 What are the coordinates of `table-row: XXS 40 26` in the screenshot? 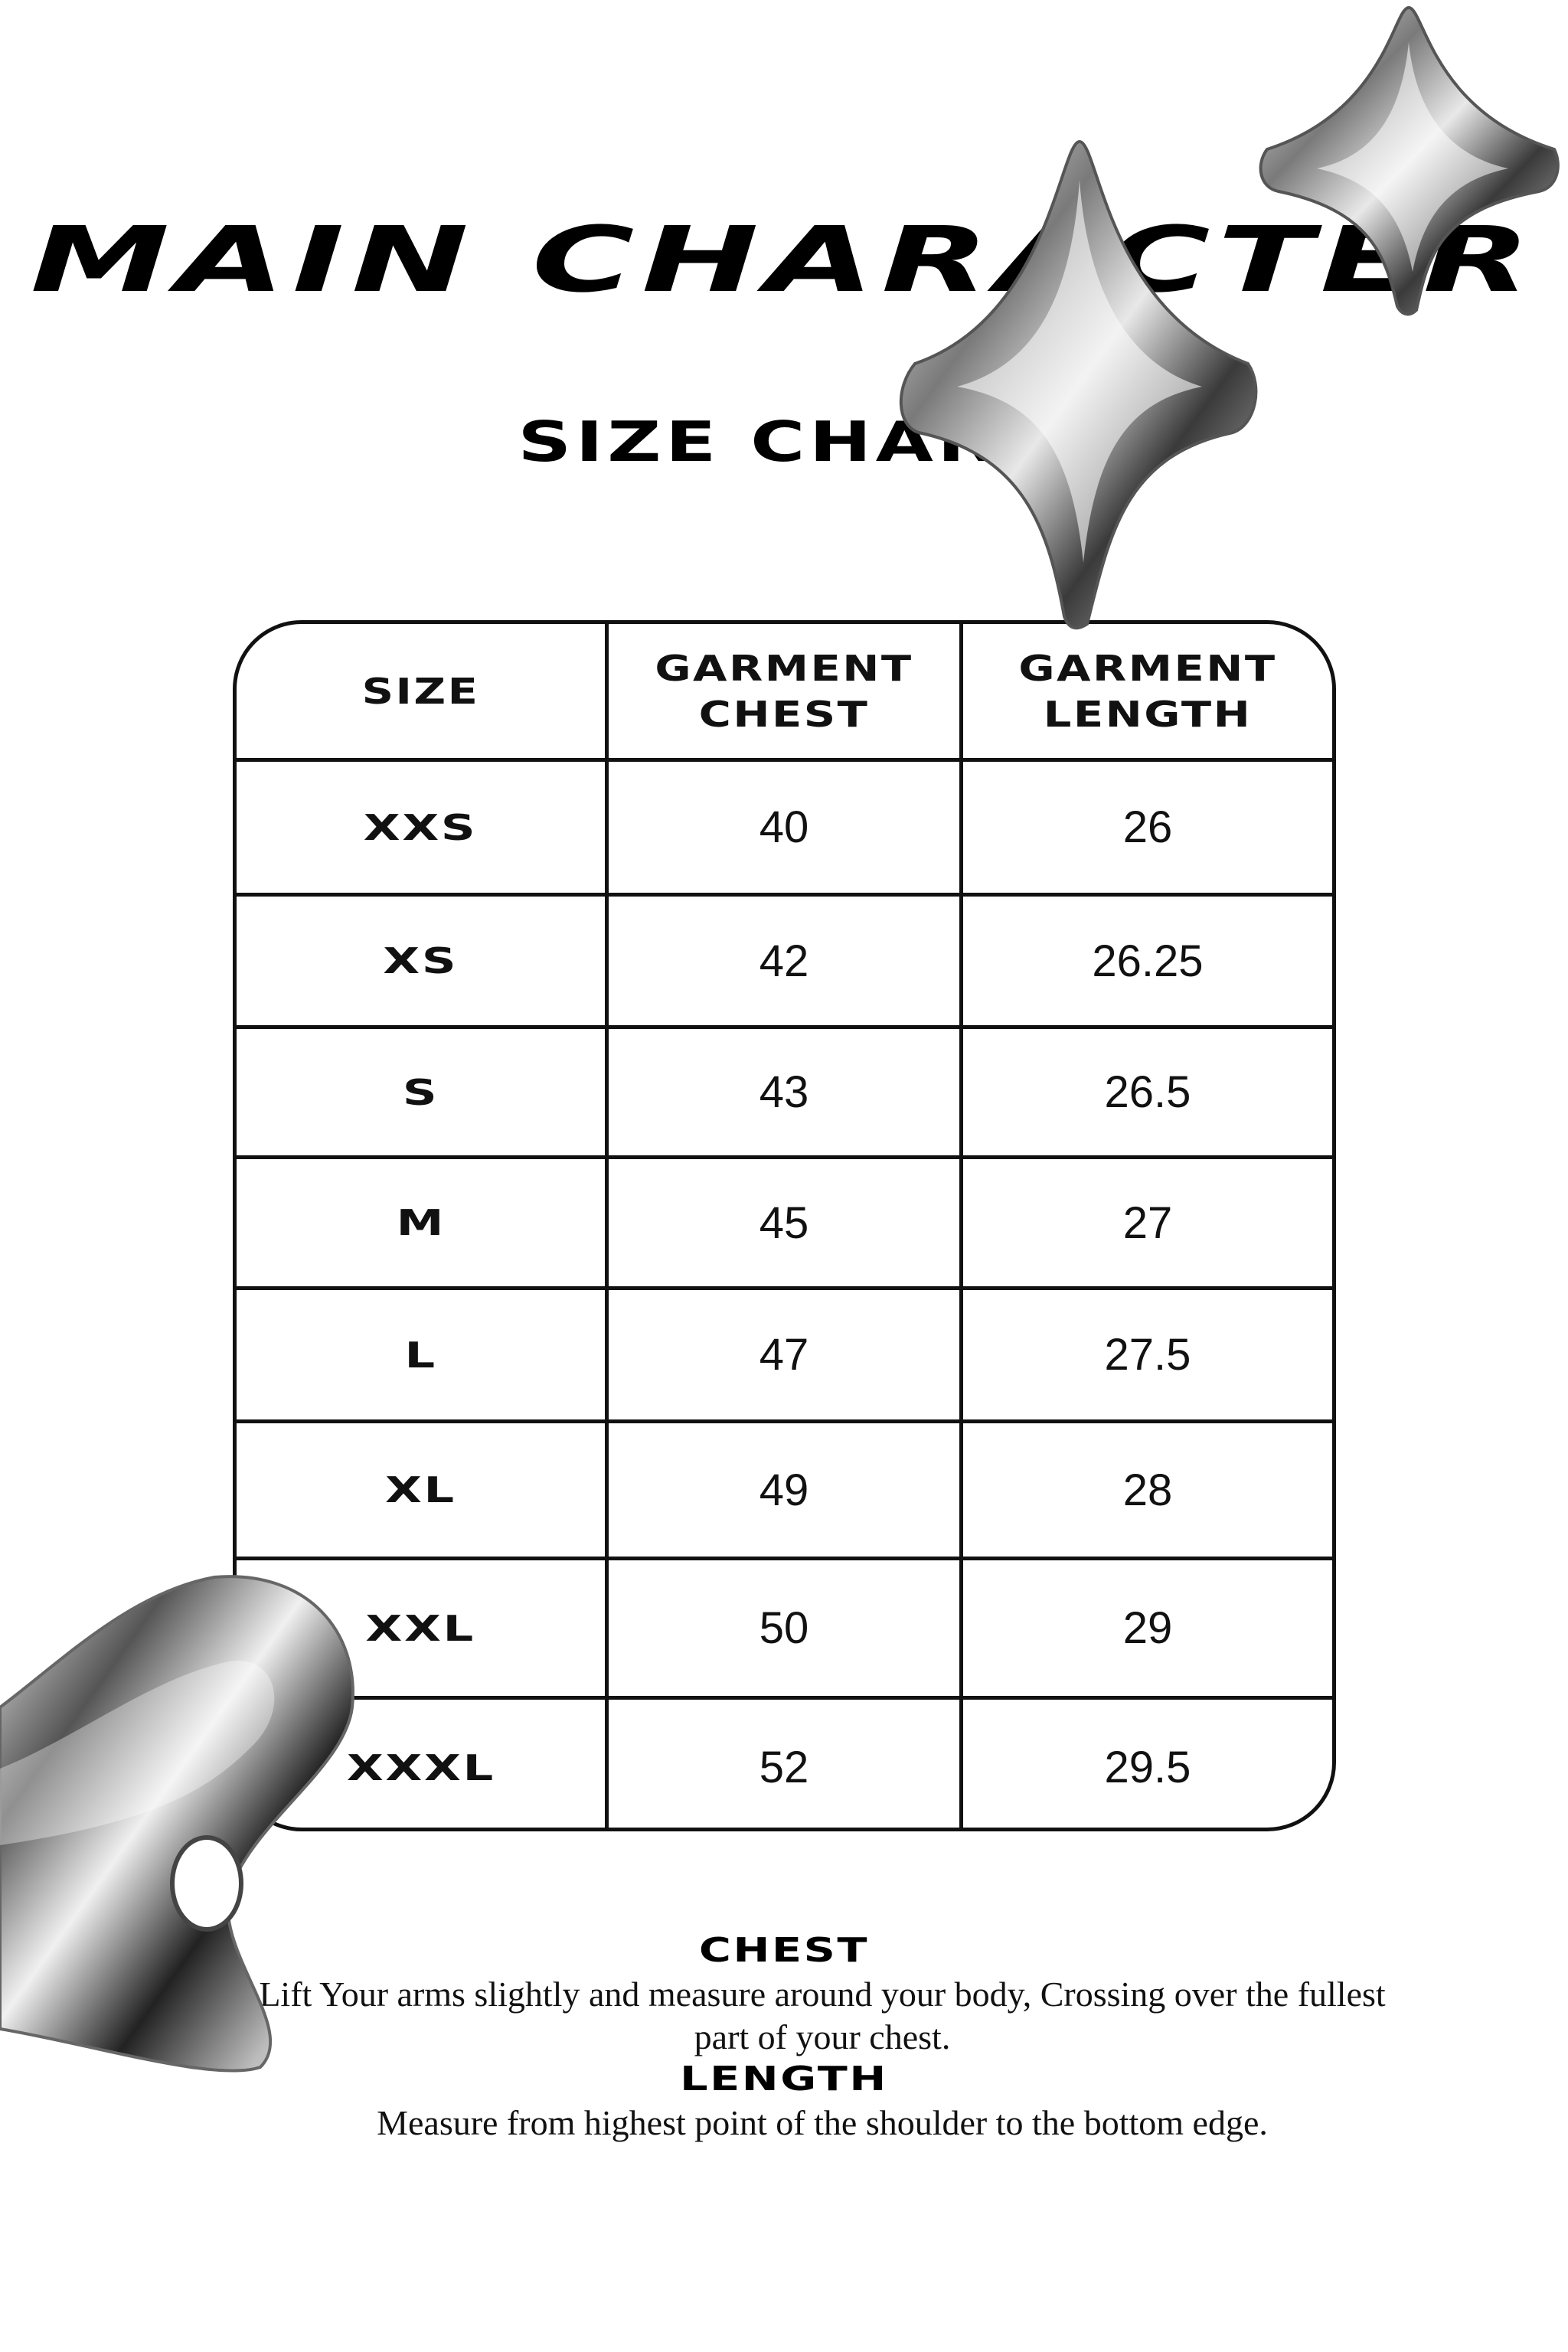 It's located at (784, 829).